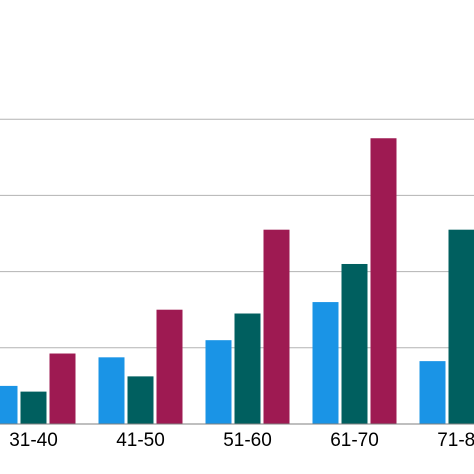  What do you see at coordinates (354, 440) in the screenshot?
I see `x-tick-label: 61-70` at bounding box center [354, 440].